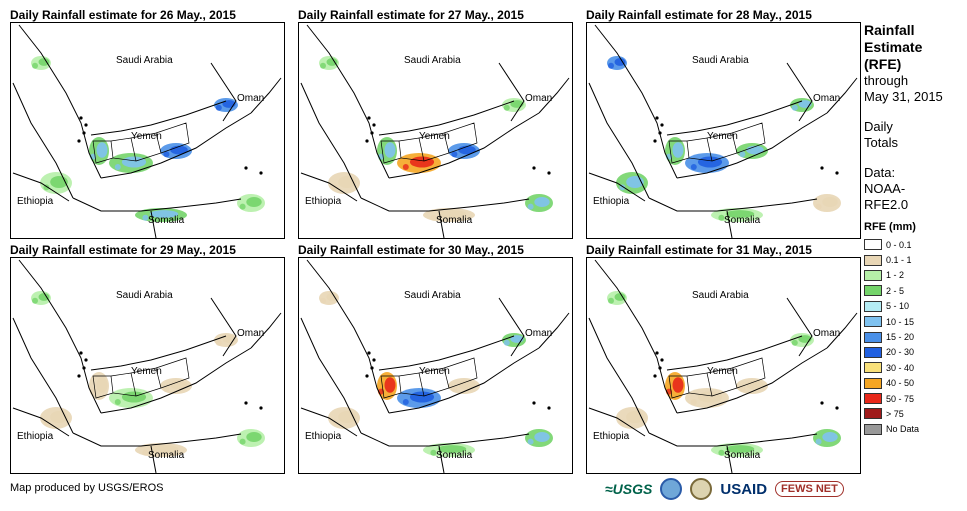  What do you see at coordinates (898, 306) in the screenshot?
I see `legend-bin-label: 5 - 10` at bounding box center [898, 306].